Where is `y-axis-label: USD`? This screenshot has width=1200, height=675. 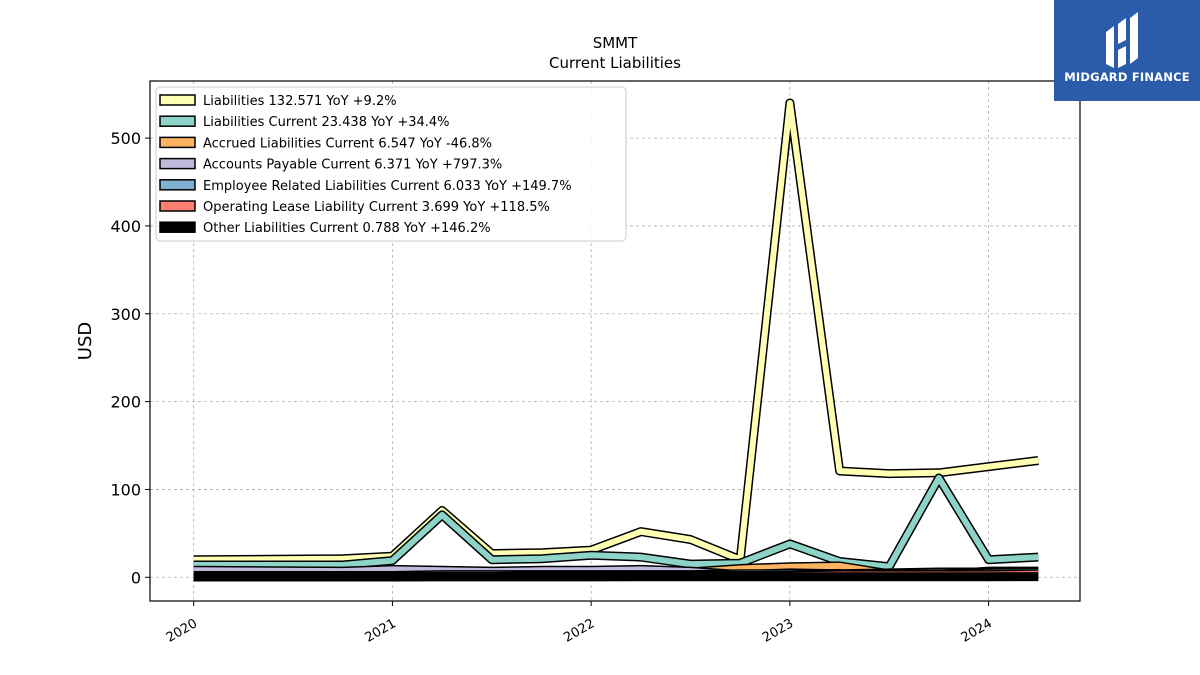
y-axis-label: USD is located at coordinates (85, 341).